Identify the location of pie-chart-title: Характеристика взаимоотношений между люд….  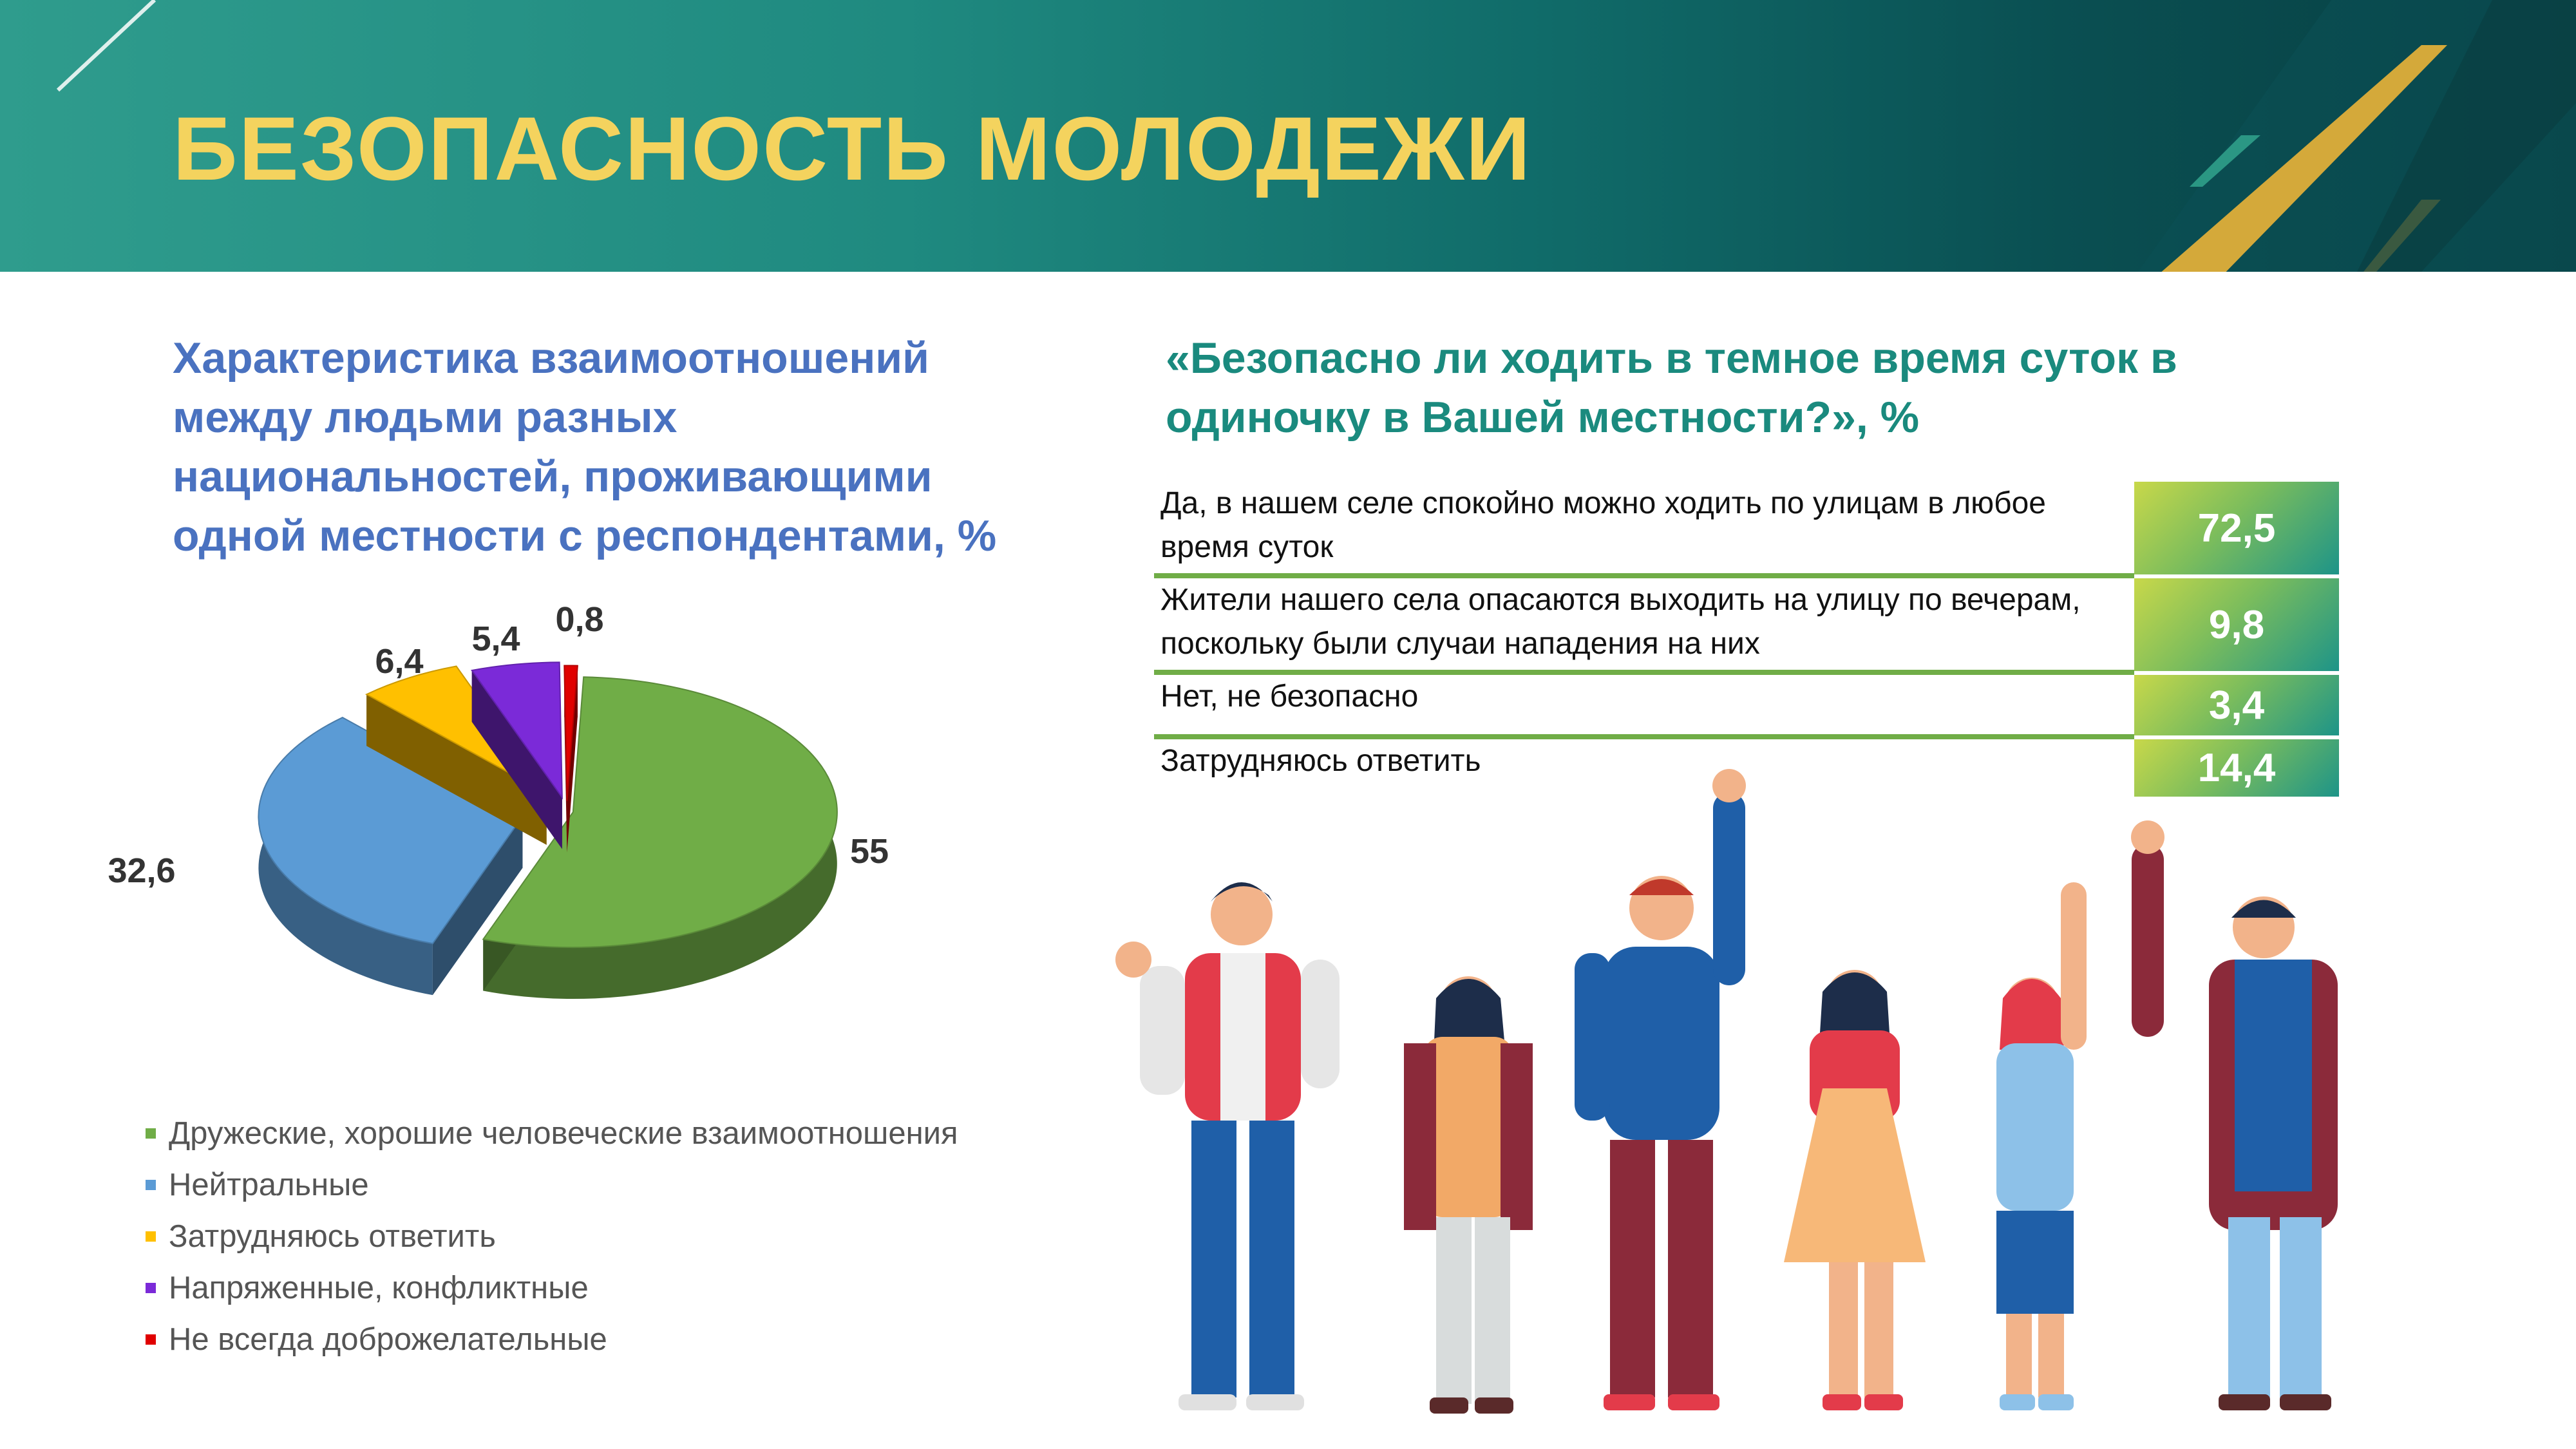
(585, 447).